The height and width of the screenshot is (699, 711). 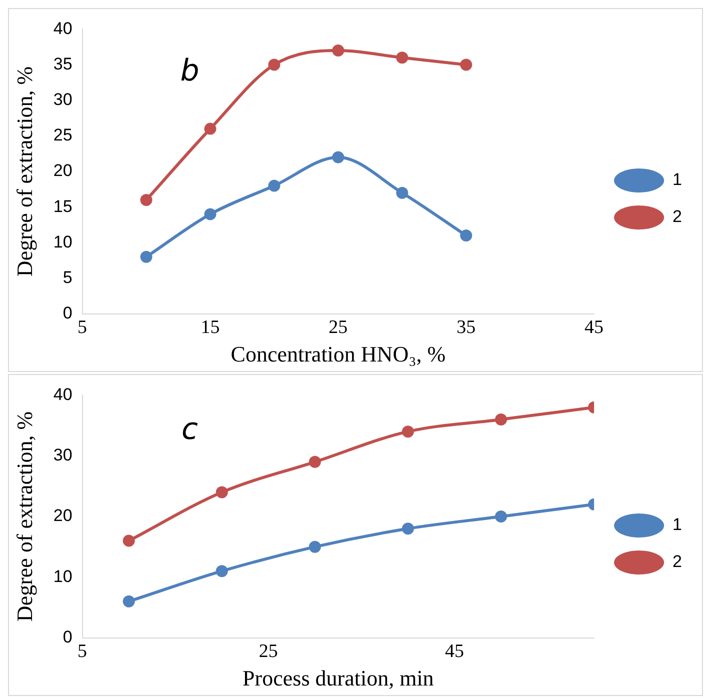 I want to click on y-tick-label: 15, so click(x=62, y=206).